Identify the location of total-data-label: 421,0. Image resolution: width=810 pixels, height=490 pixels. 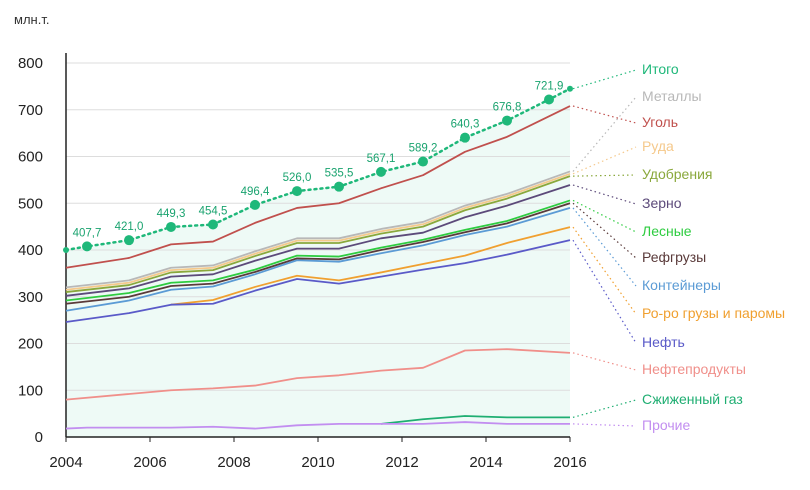
(129, 227).